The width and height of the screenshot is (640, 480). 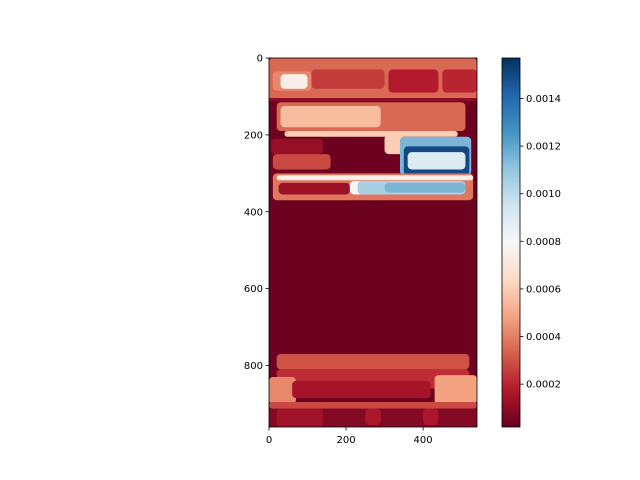 I want to click on y-tick-label: 400, so click(x=253, y=212).